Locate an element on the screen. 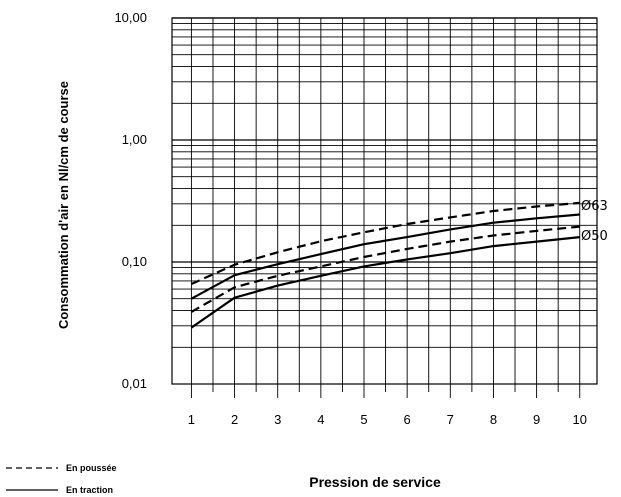 The height and width of the screenshot is (497, 621). x-axis-title: Pression de service is located at coordinates (375, 482).